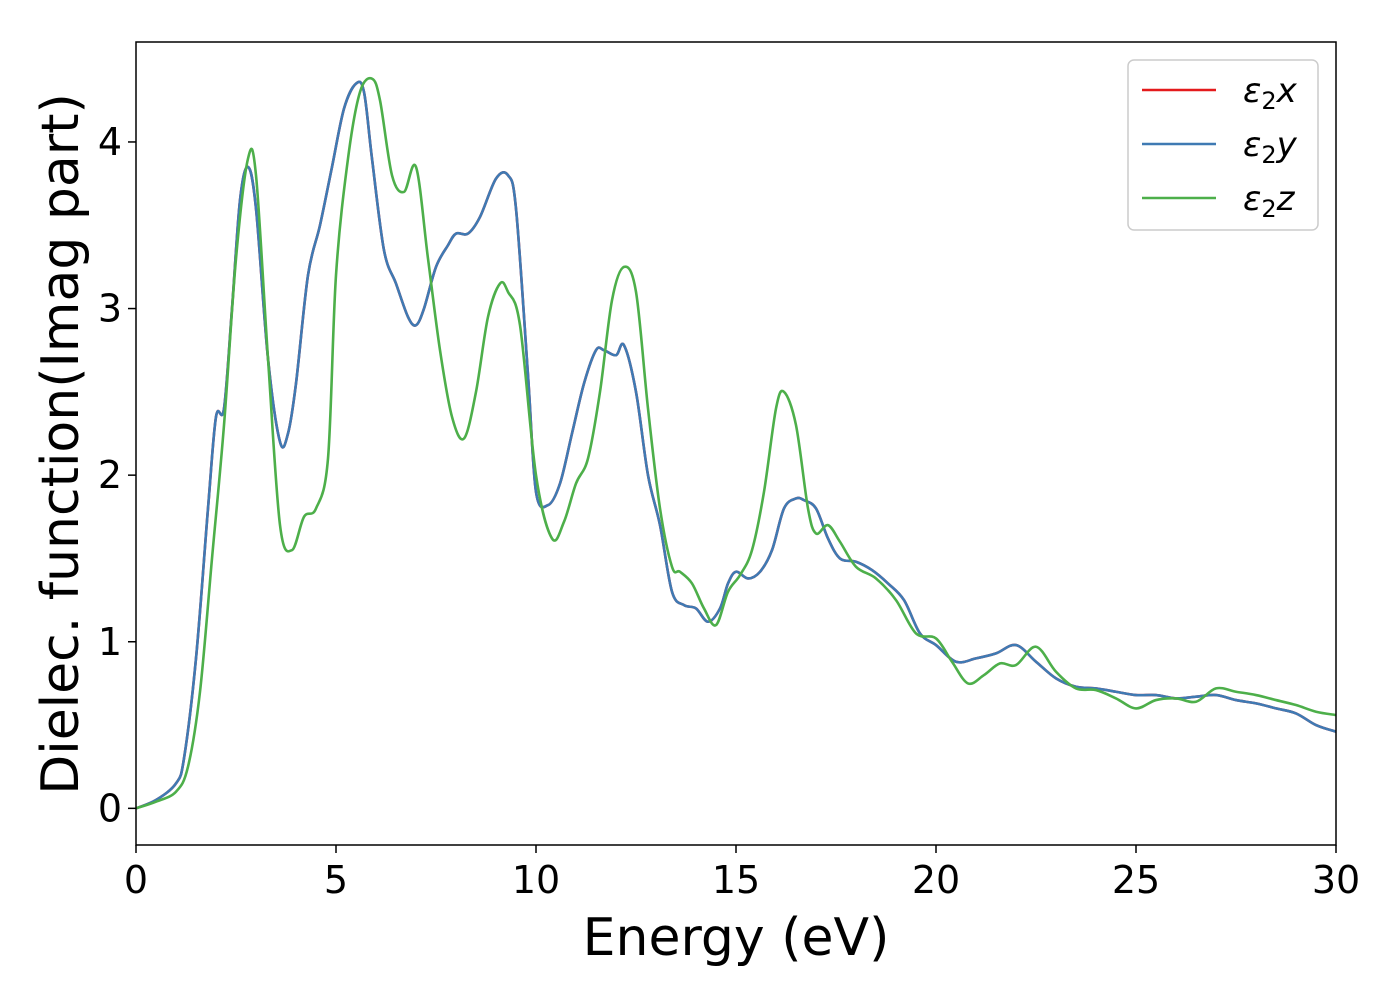 The image size is (1400, 1000). What do you see at coordinates (336, 880) in the screenshot?
I see `x-tick-label: 5` at bounding box center [336, 880].